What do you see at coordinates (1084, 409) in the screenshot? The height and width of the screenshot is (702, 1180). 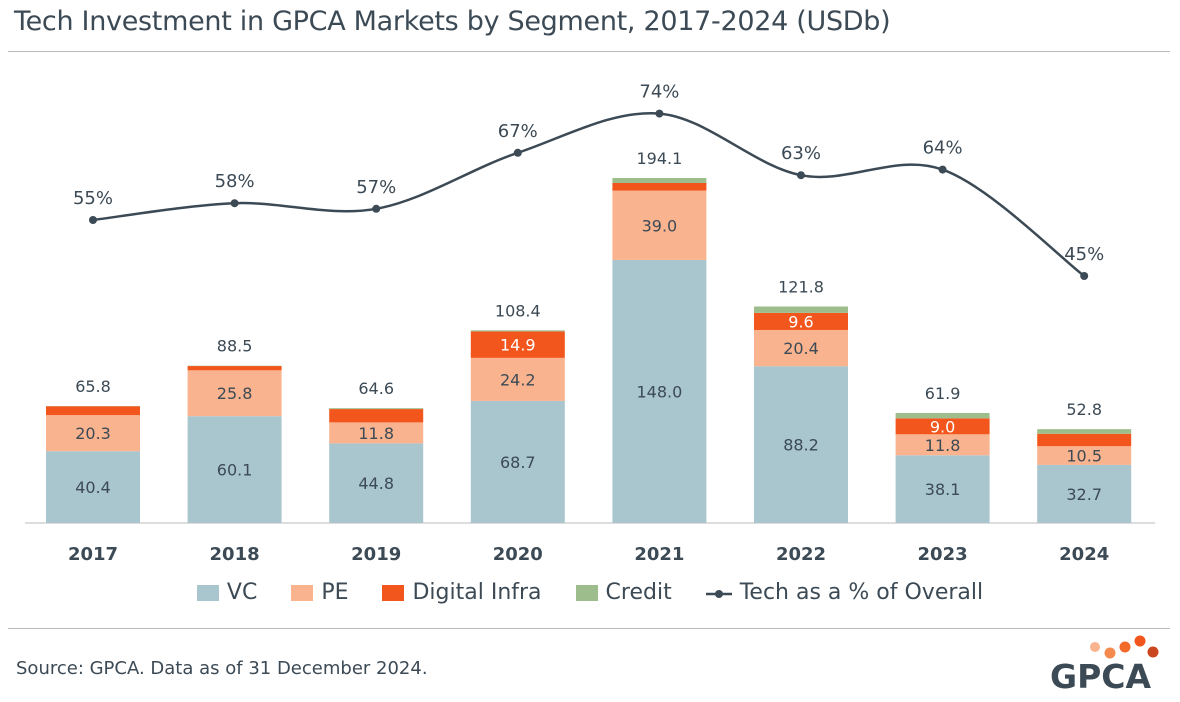 I see `total-label: 52.8` at bounding box center [1084, 409].